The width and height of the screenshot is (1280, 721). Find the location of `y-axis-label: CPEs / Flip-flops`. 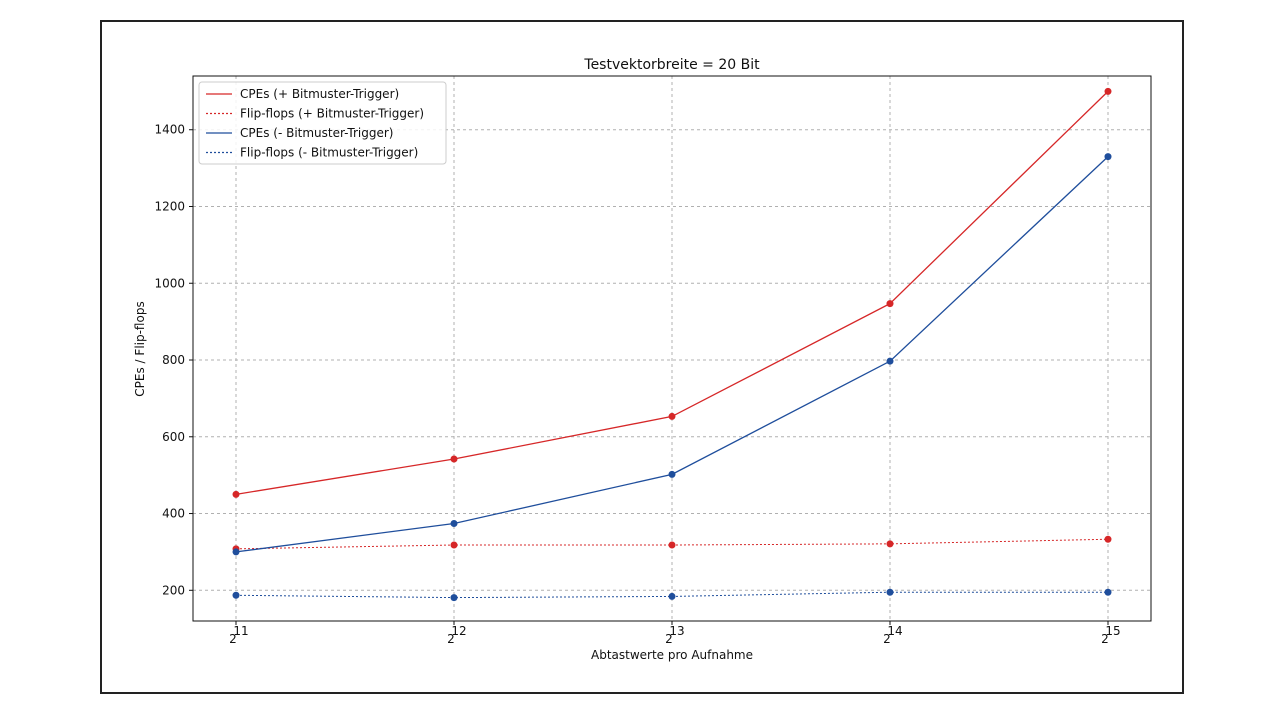

y-axis-label: CPEs / Flip-flops is located at coordinates (140, 348).